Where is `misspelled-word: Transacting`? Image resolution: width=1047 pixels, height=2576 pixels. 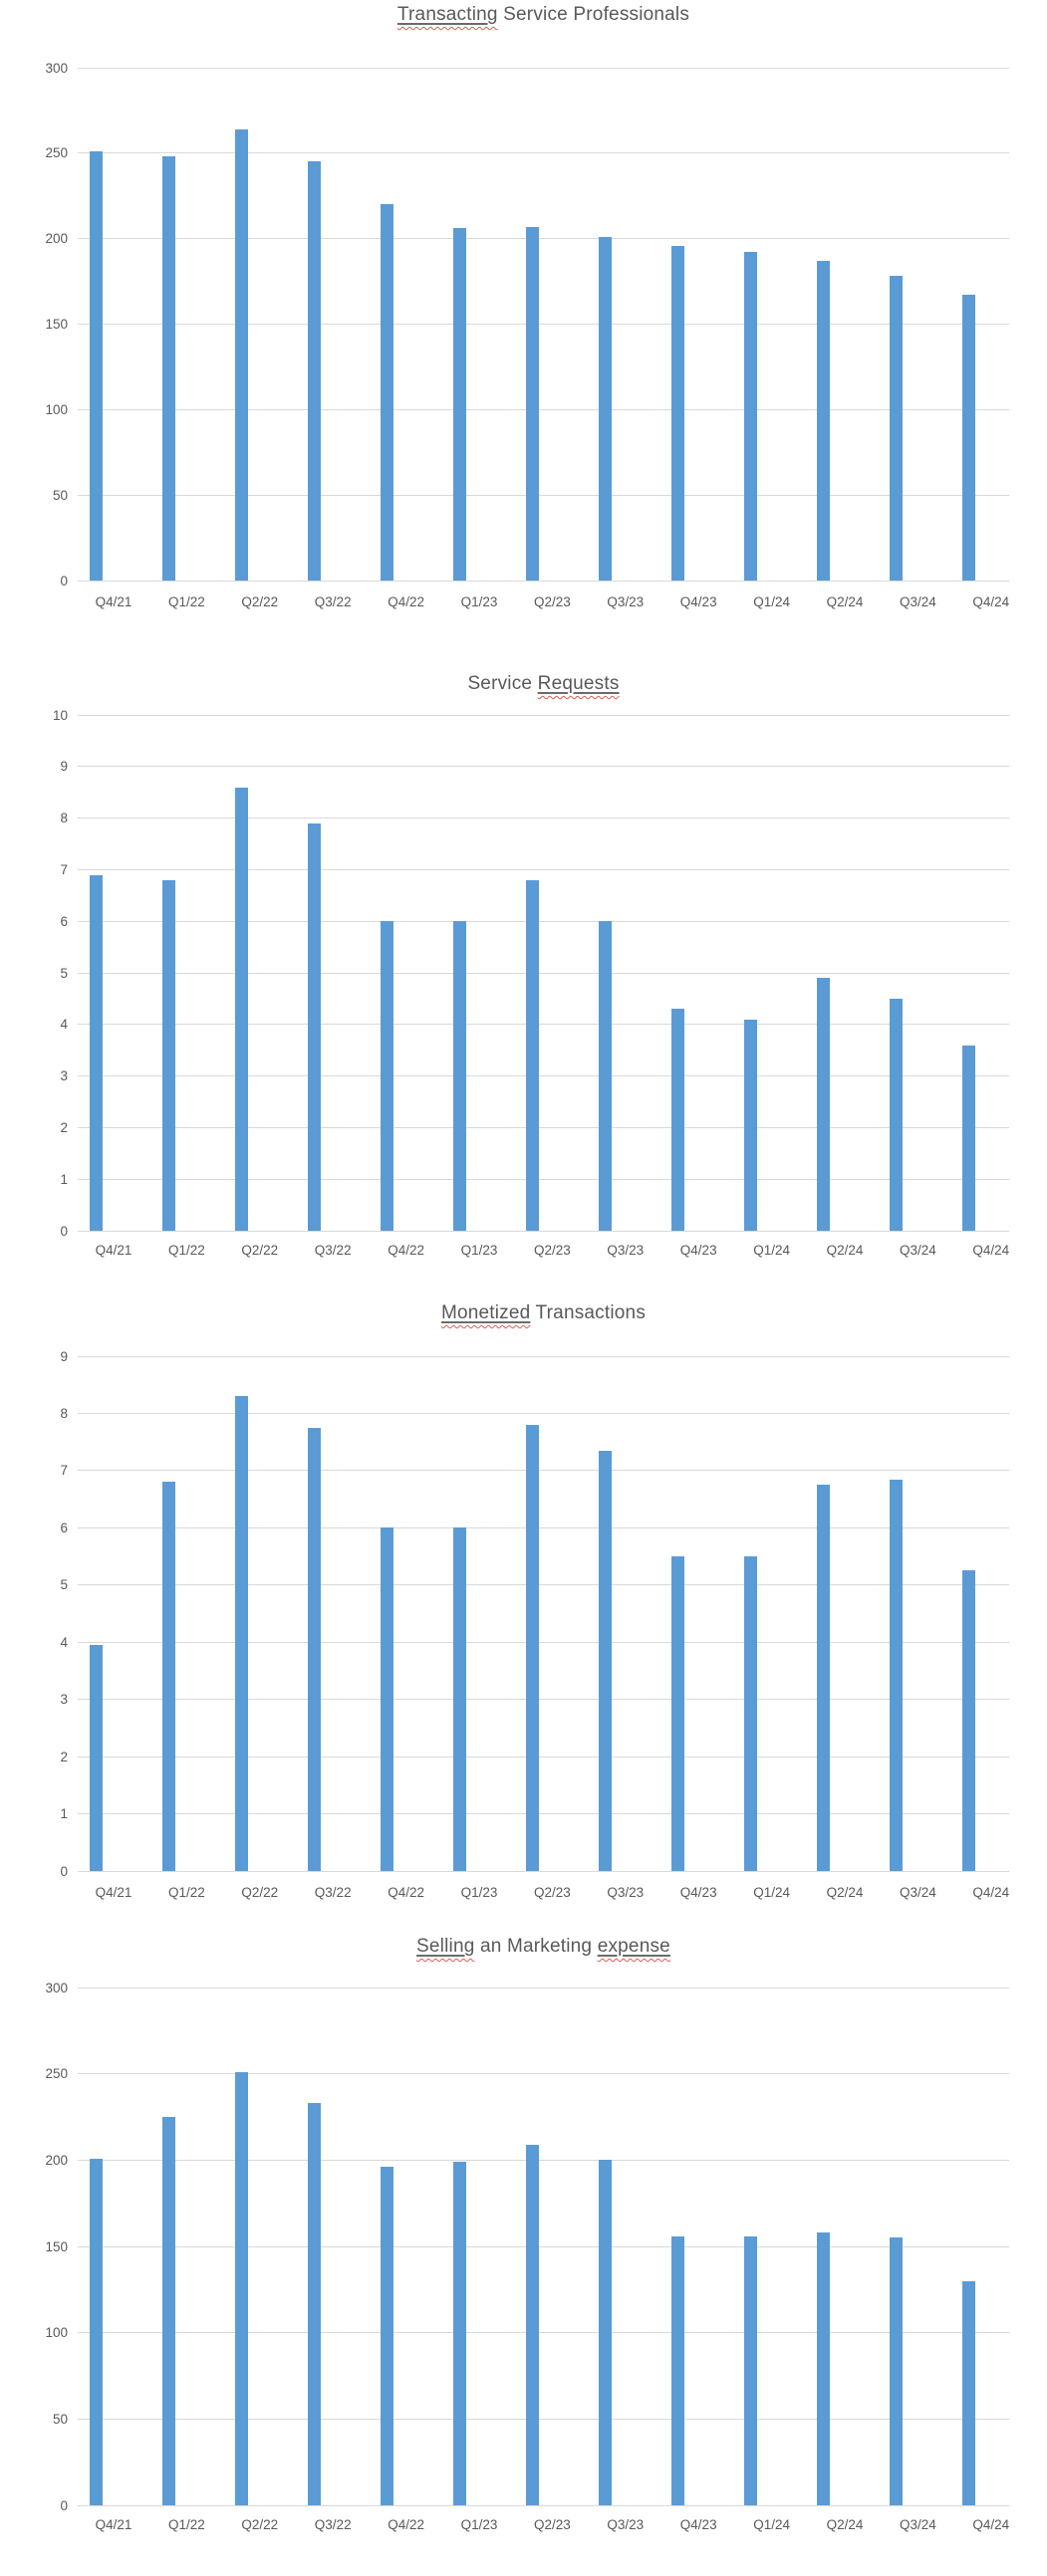 misspelled-word: Transacting is located at coordinates (447, 14).